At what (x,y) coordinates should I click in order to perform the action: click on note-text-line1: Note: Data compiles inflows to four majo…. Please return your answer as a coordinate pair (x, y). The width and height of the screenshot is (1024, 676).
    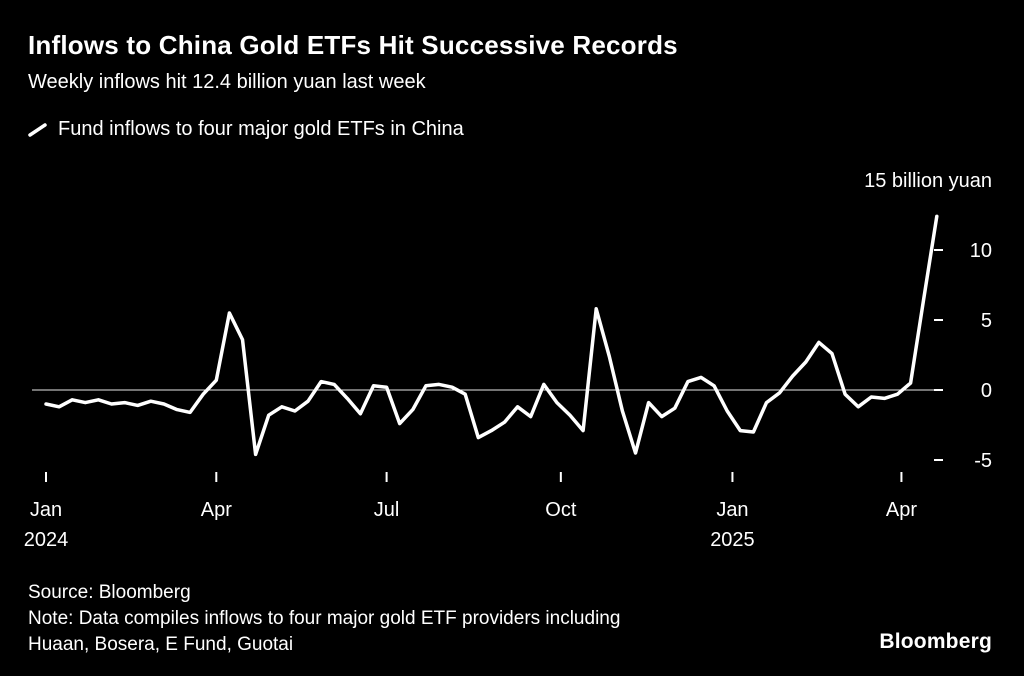
    Looking at the image, I should click on (324, 618).